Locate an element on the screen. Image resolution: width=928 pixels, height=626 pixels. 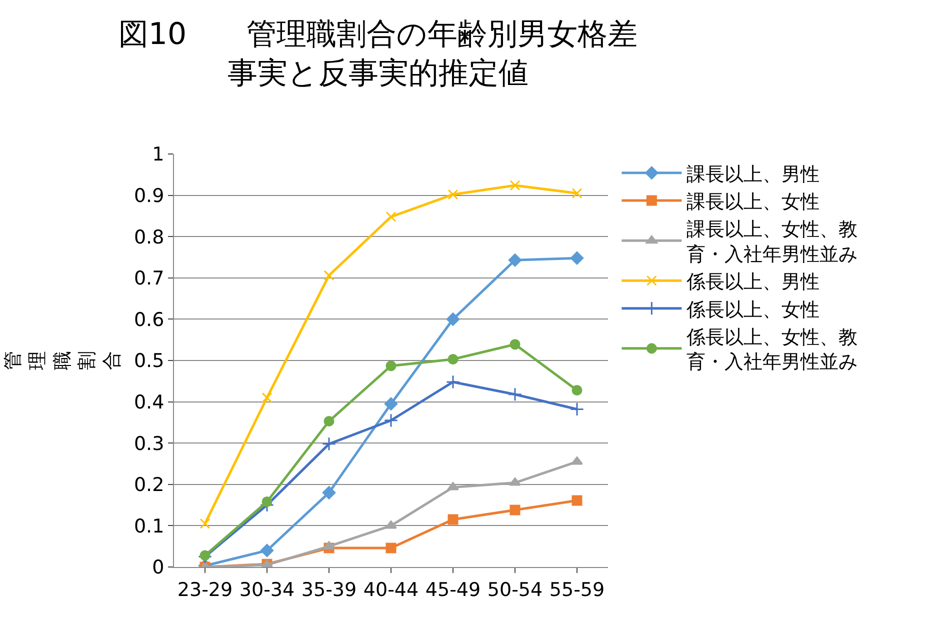
x-tick-label: 50-54 is located at coordinates (515, 589).